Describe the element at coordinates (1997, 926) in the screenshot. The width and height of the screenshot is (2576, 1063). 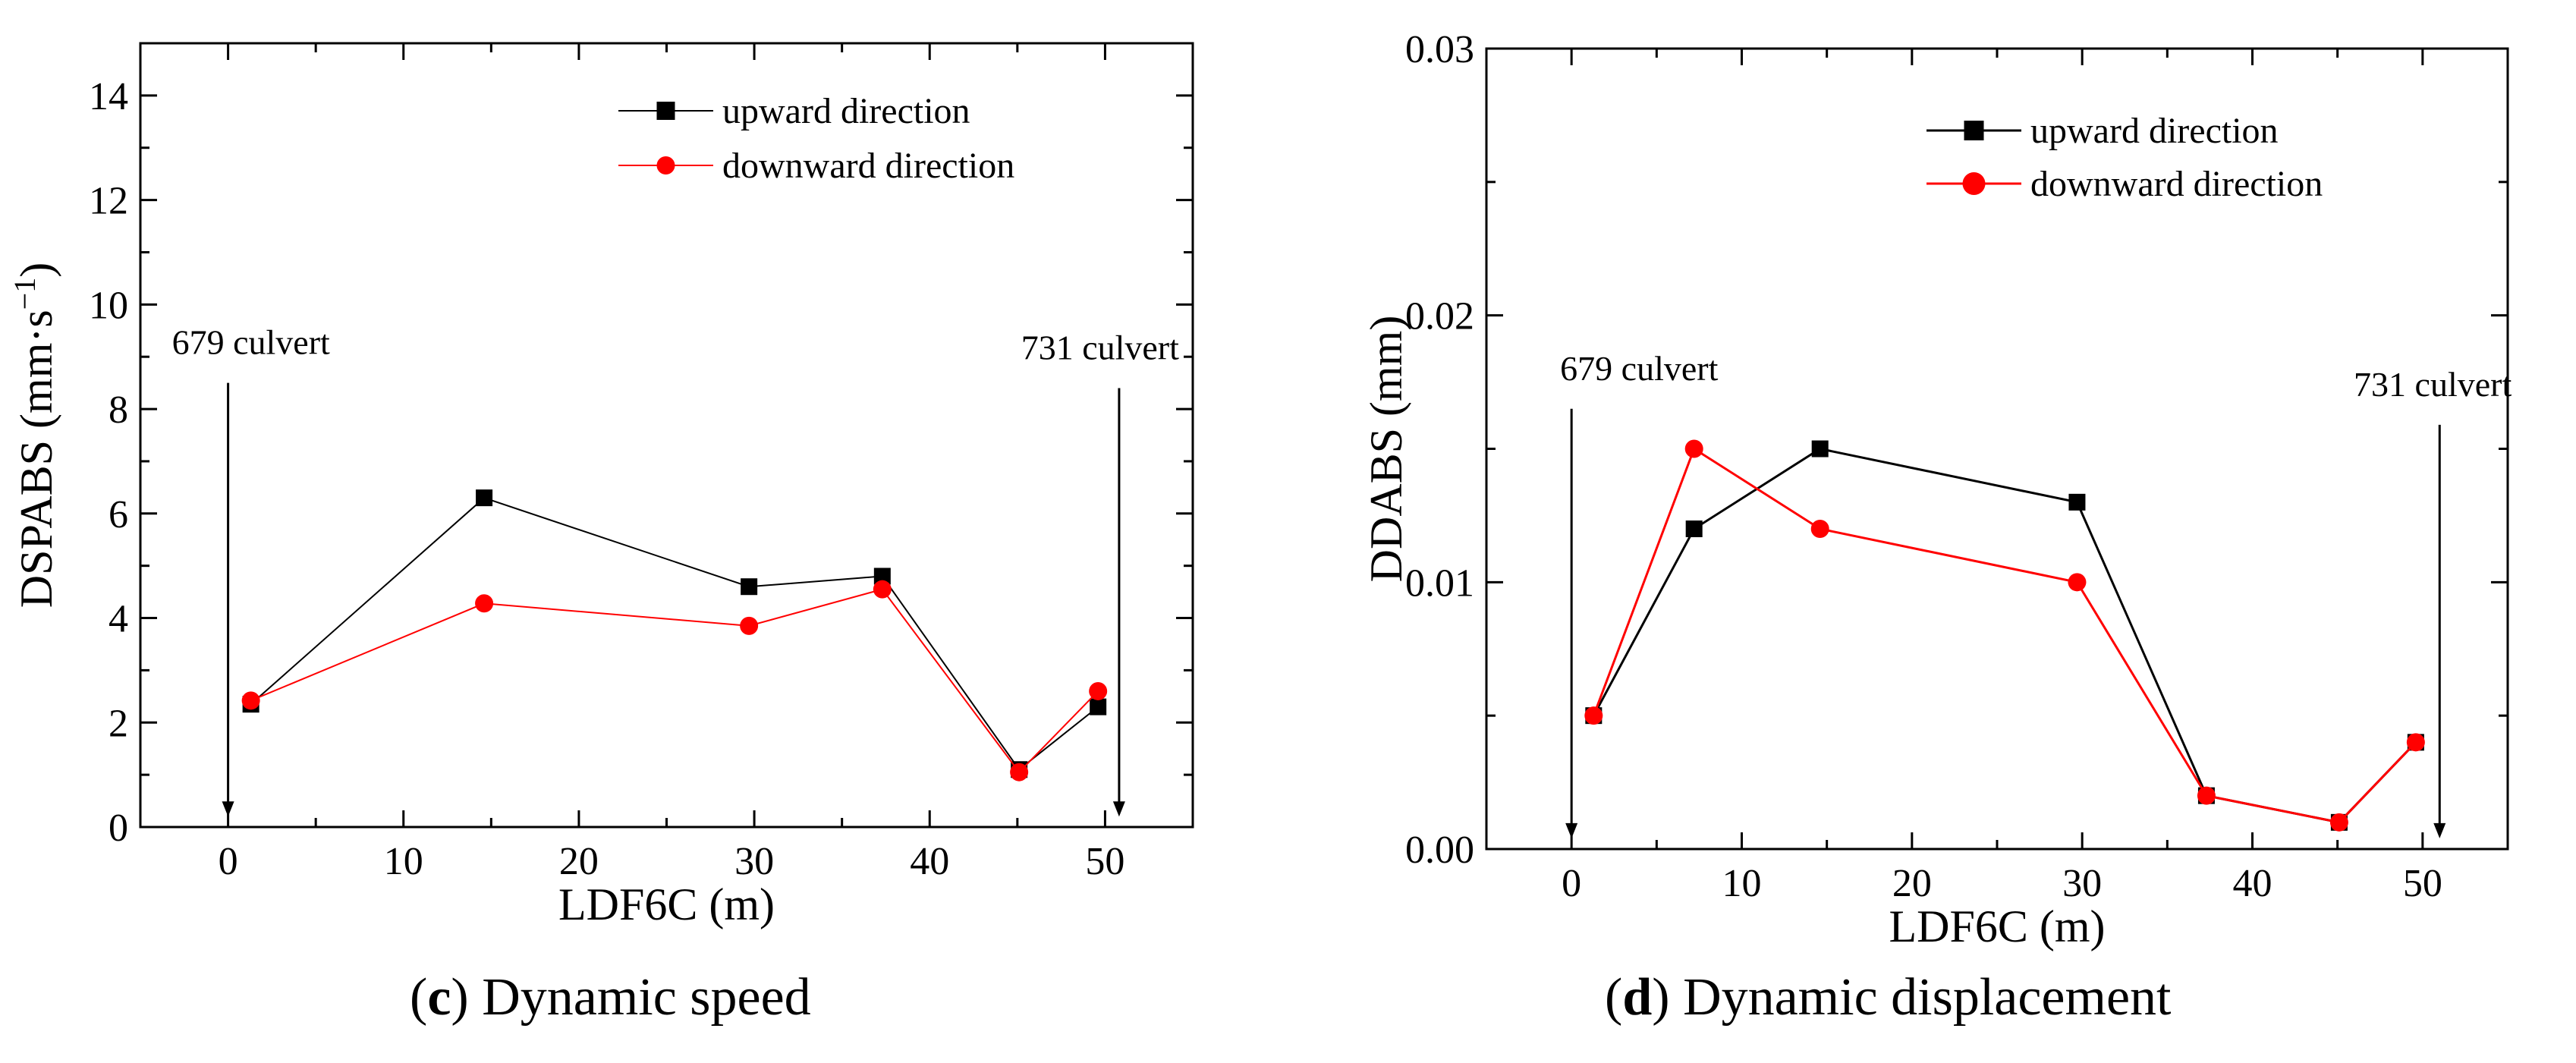
I see `pd-x-axis-label: LDF6C (m)` at that location.